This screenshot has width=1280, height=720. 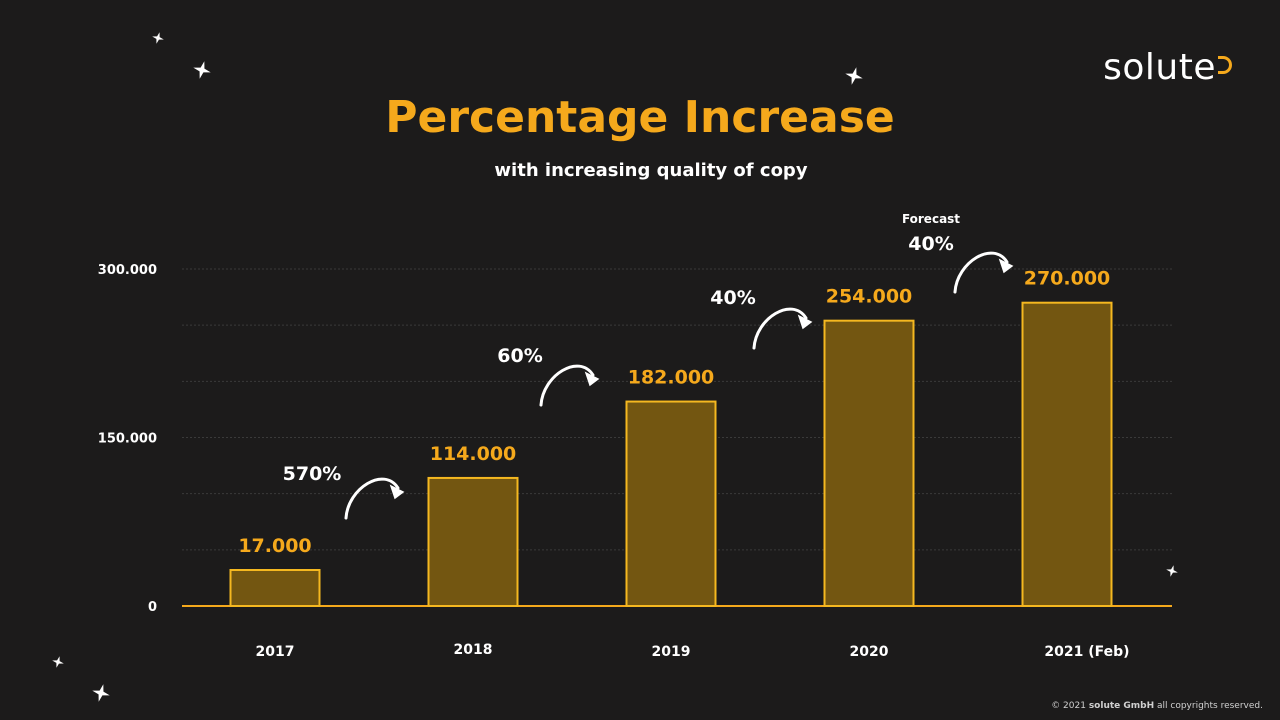 I want to click on bar-value-label: 270.000, so click(x=1067, y=279).